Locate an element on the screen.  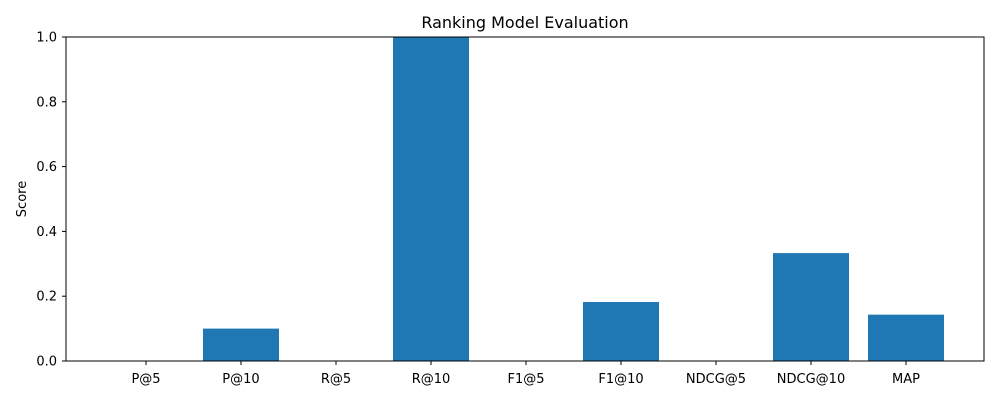
x-tick-label: NDCG@10 is located at coordinates (811, 379).